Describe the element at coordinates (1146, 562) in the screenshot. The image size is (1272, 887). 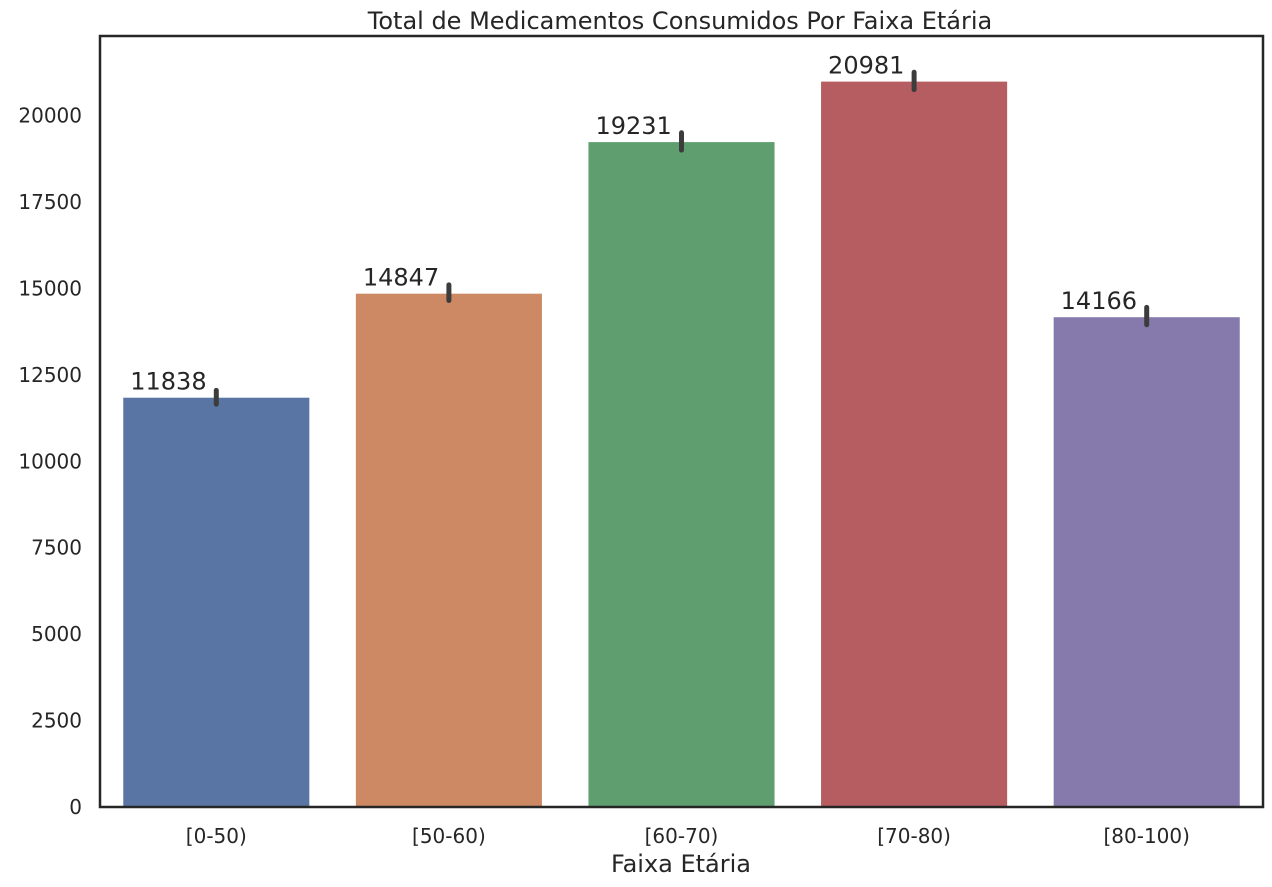
I see `bar-[80-100)` at that location.